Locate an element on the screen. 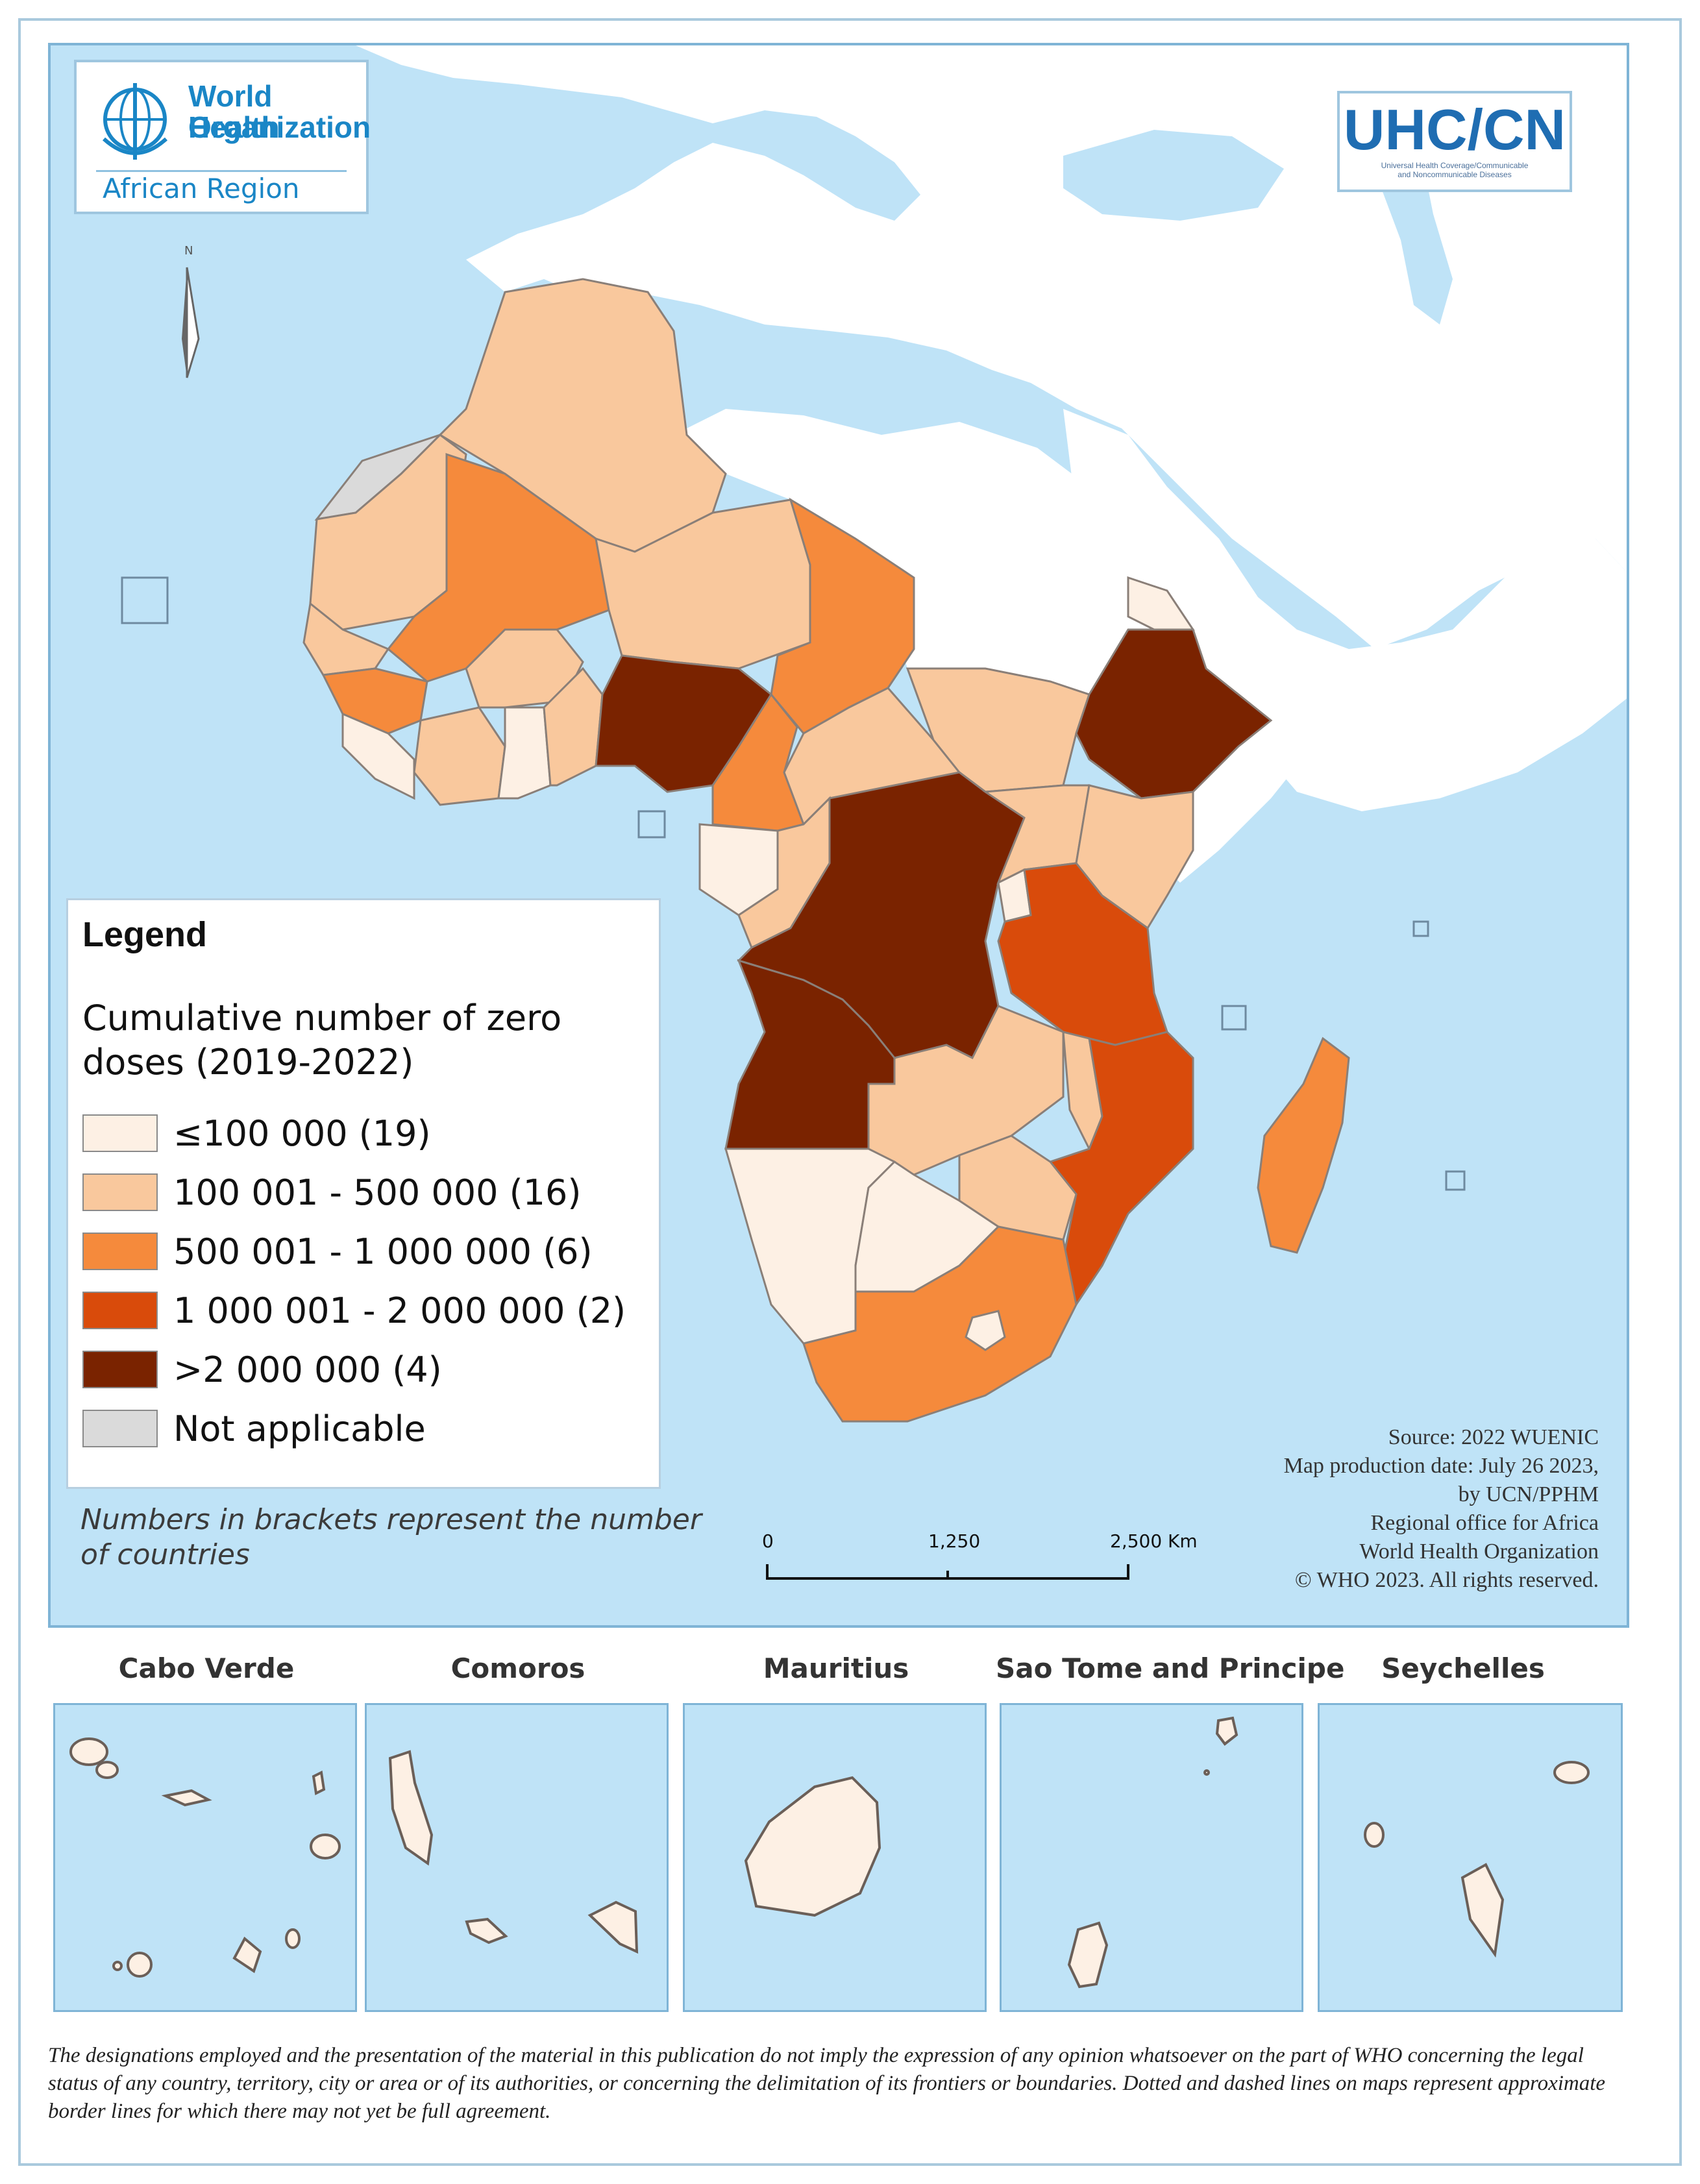 Image resolution: width=1700 pixels, height=2184 pixels. inset-cabo-verde is located at coordinates (205, 1858).